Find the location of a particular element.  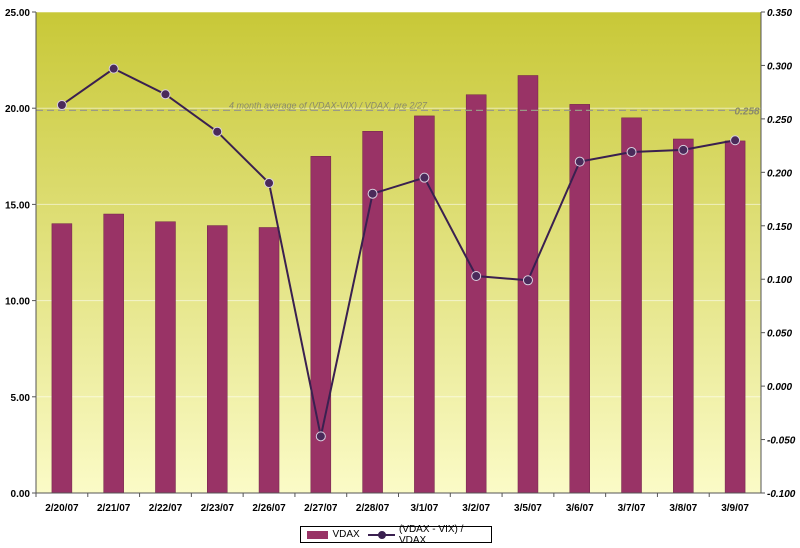

right-tick-label: 0.050 is located at coordinates (779, 334).